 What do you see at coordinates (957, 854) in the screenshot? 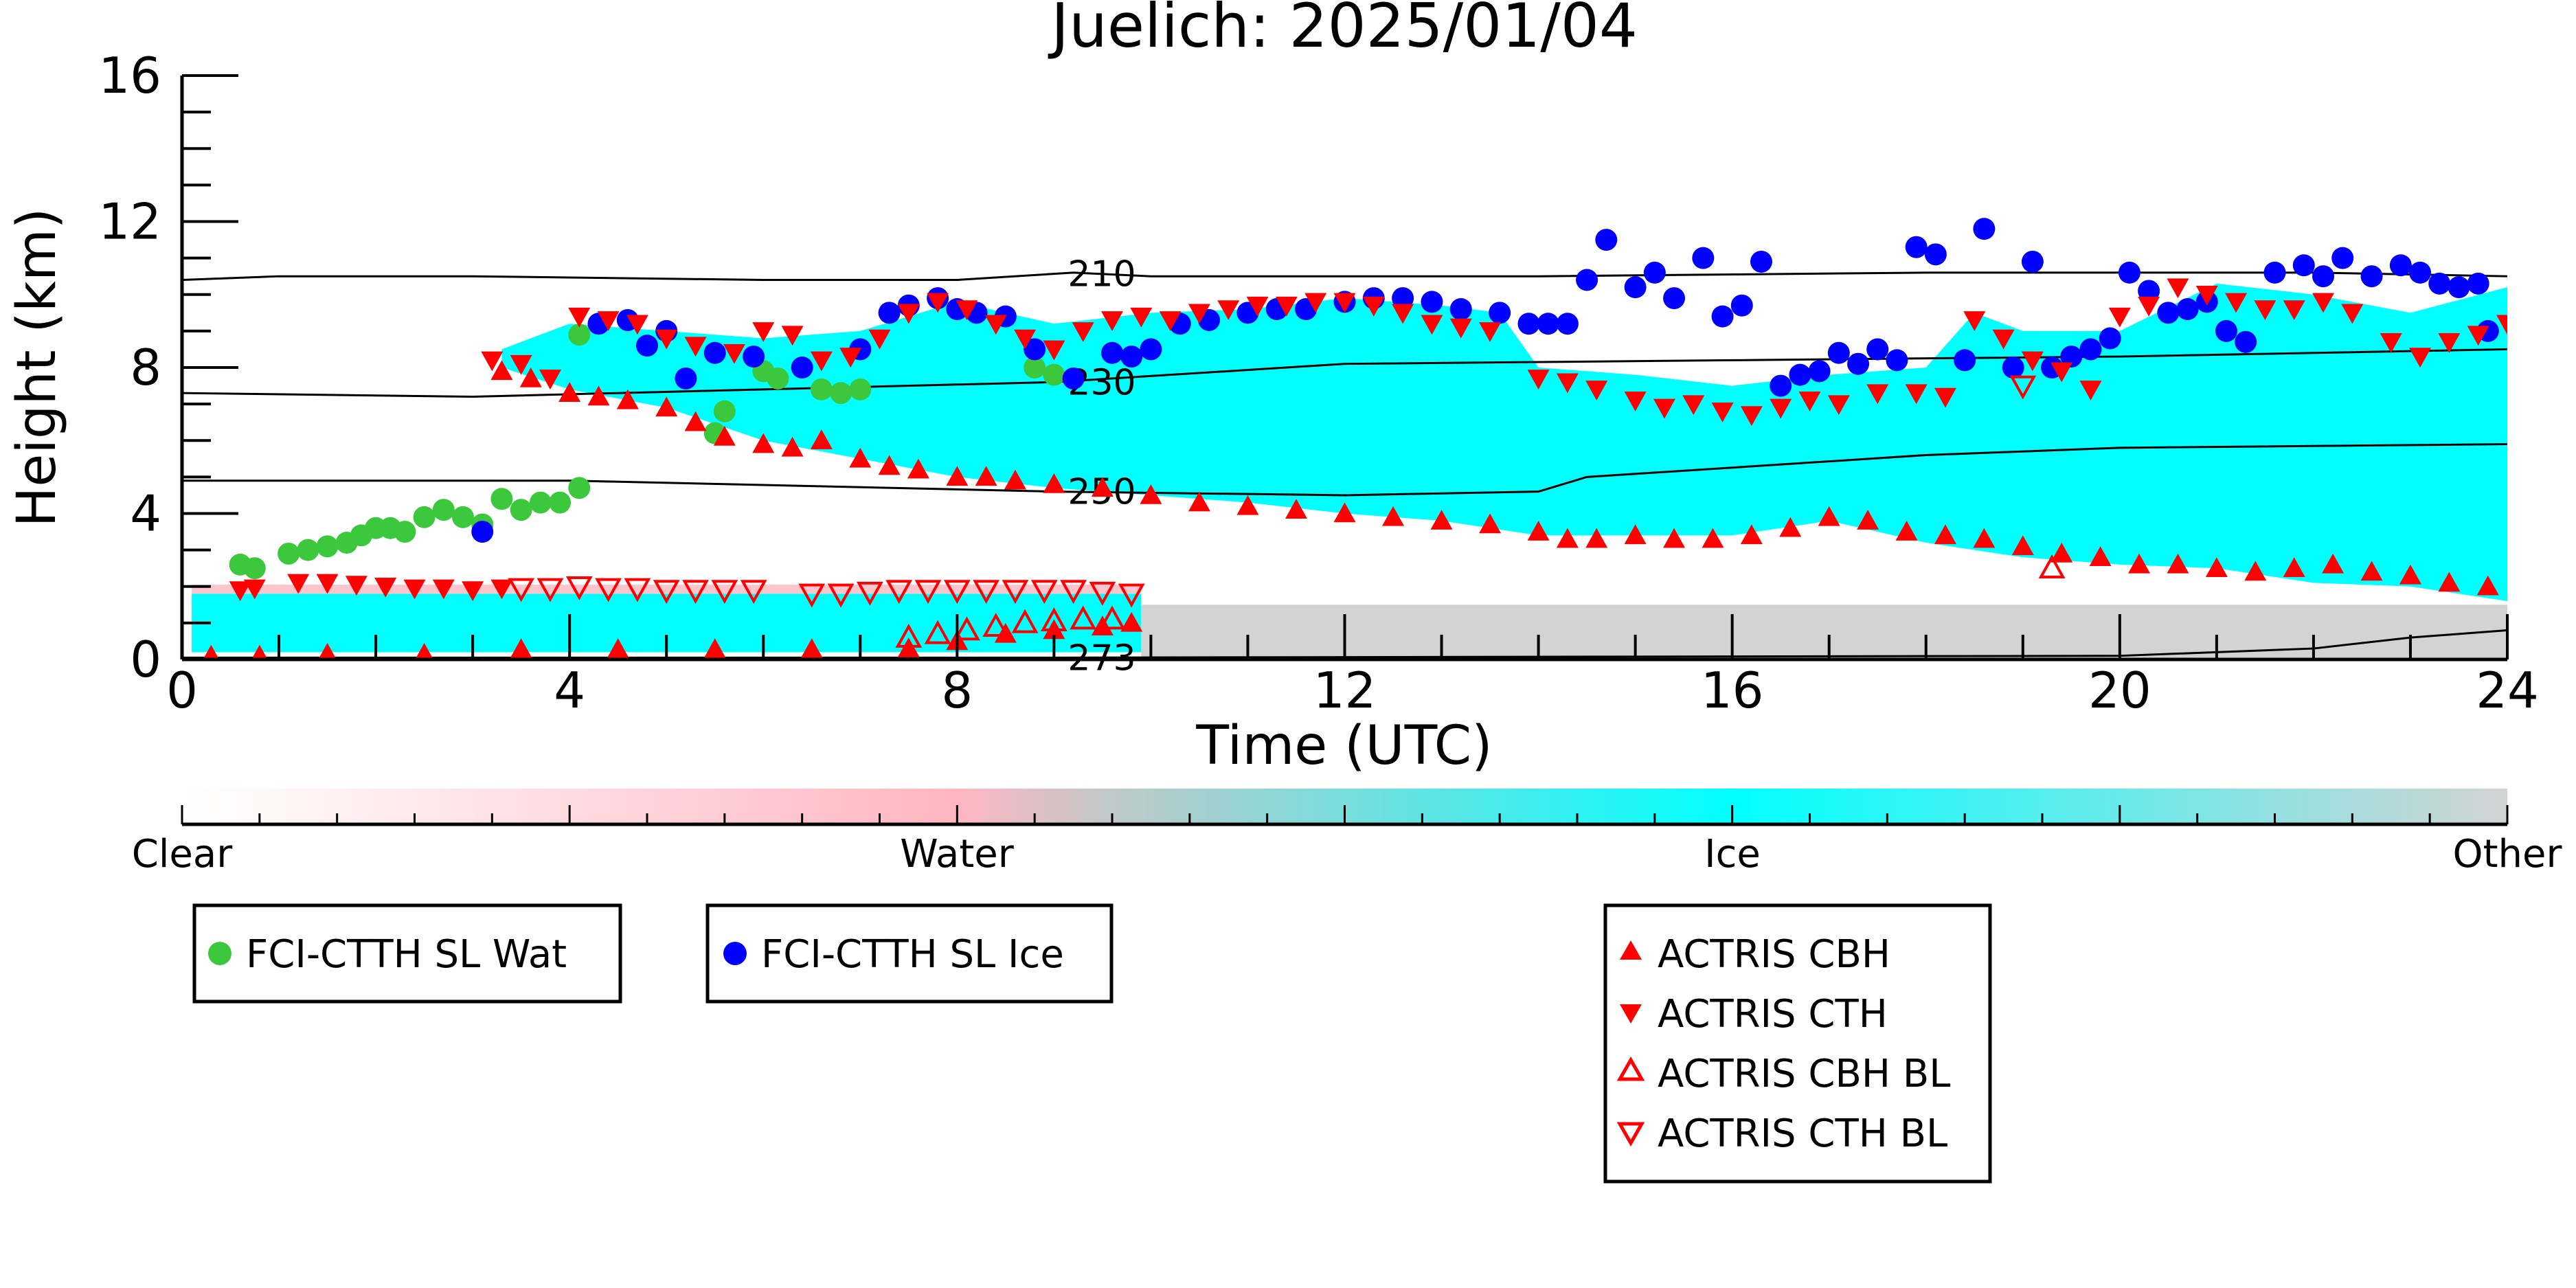
I see `colorbar-label-water: Water` at bounding box center [957, 854].